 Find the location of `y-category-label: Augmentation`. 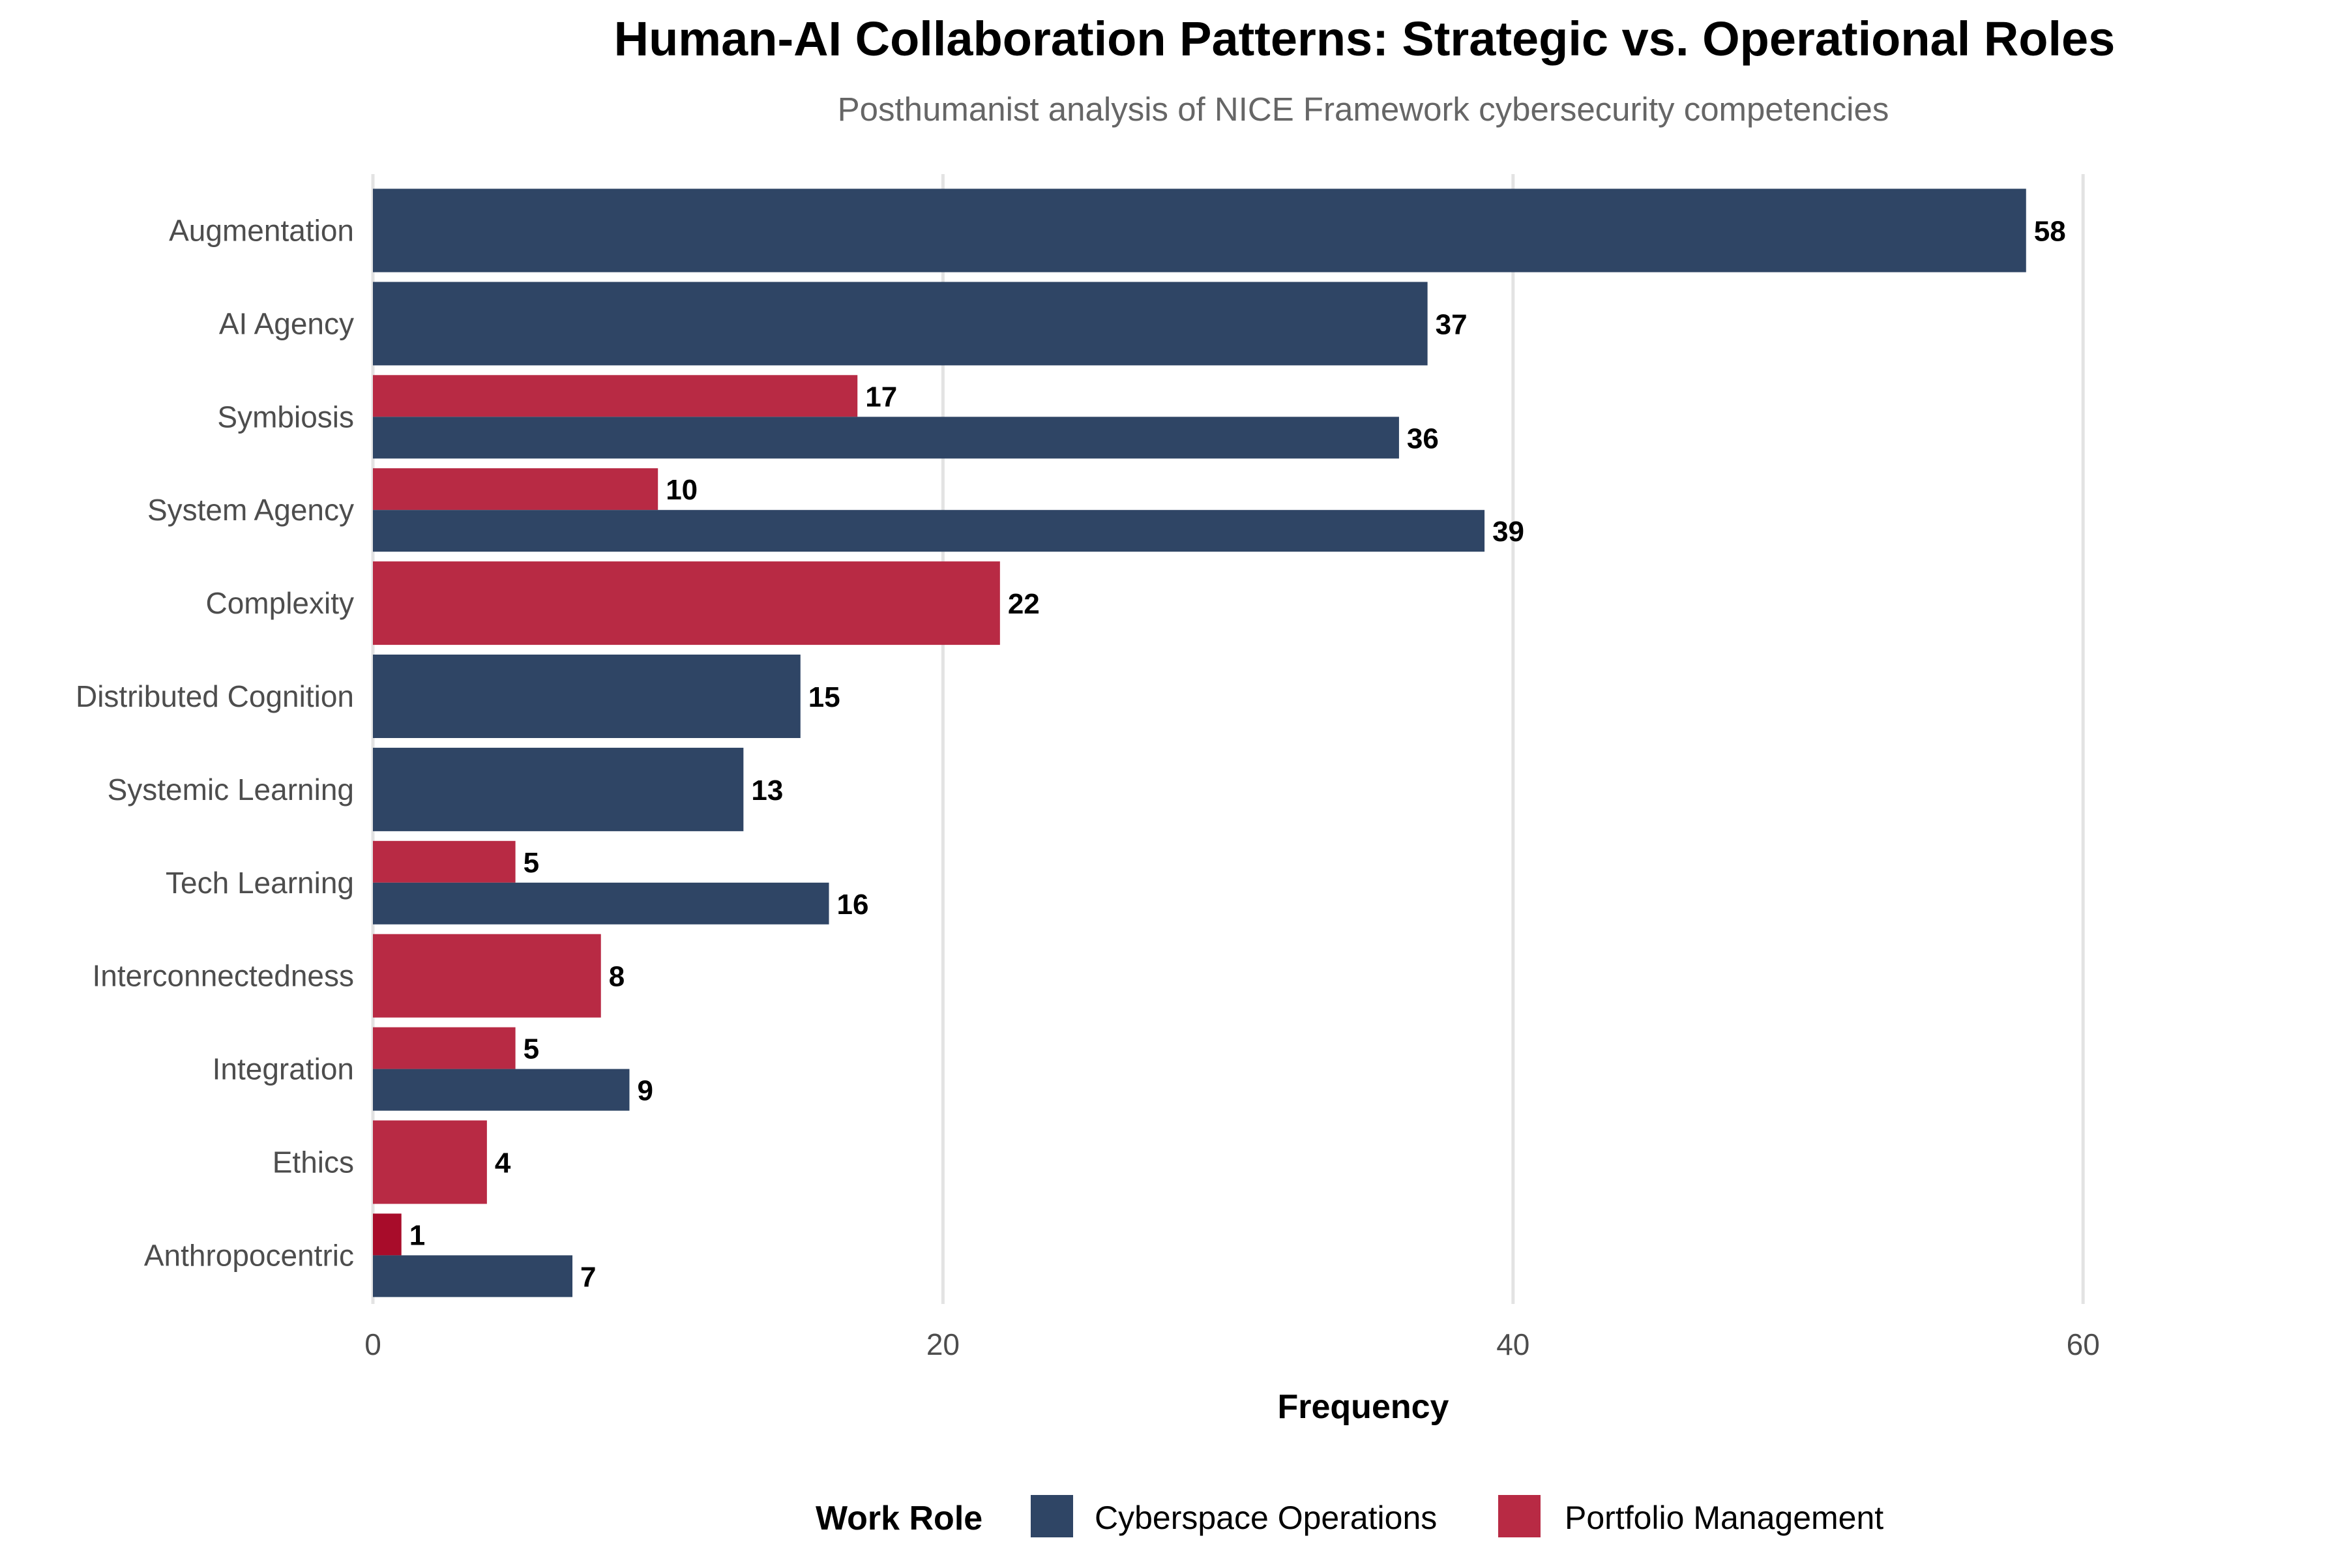

y-category-label: Augmentation is located at coordinates (261, 231).